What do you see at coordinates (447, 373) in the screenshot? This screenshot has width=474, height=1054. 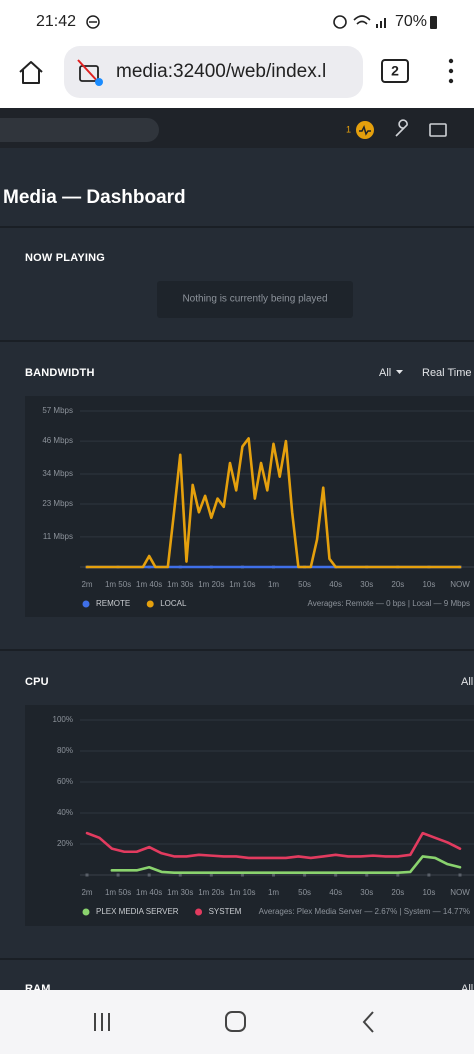 I see `range-dropdown: Real Time` at bounding box center [447, 373].